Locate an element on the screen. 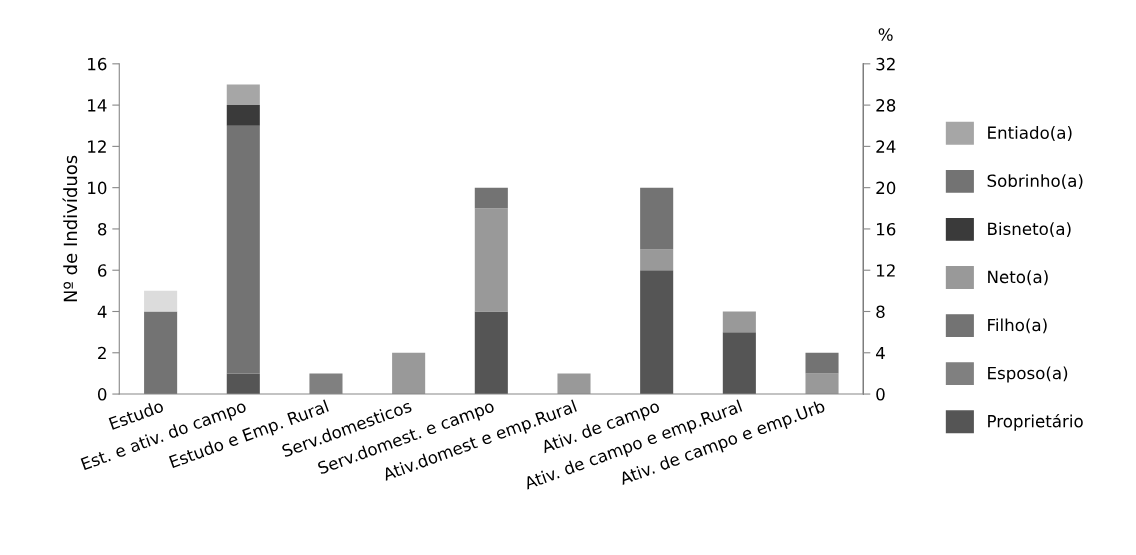 The image size is (1136, 555). y-tick-label: 12 is located at coordinates (97, 146).